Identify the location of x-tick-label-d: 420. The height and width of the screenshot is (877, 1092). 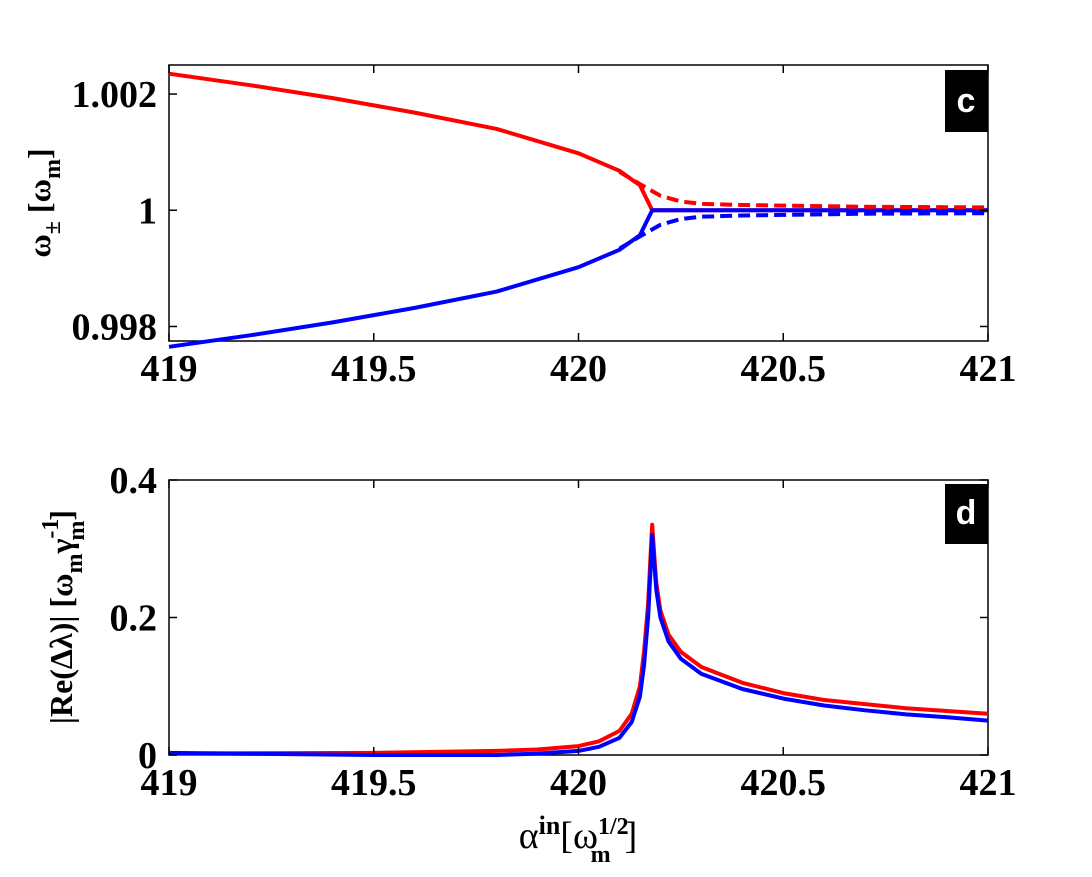
(578, 783).